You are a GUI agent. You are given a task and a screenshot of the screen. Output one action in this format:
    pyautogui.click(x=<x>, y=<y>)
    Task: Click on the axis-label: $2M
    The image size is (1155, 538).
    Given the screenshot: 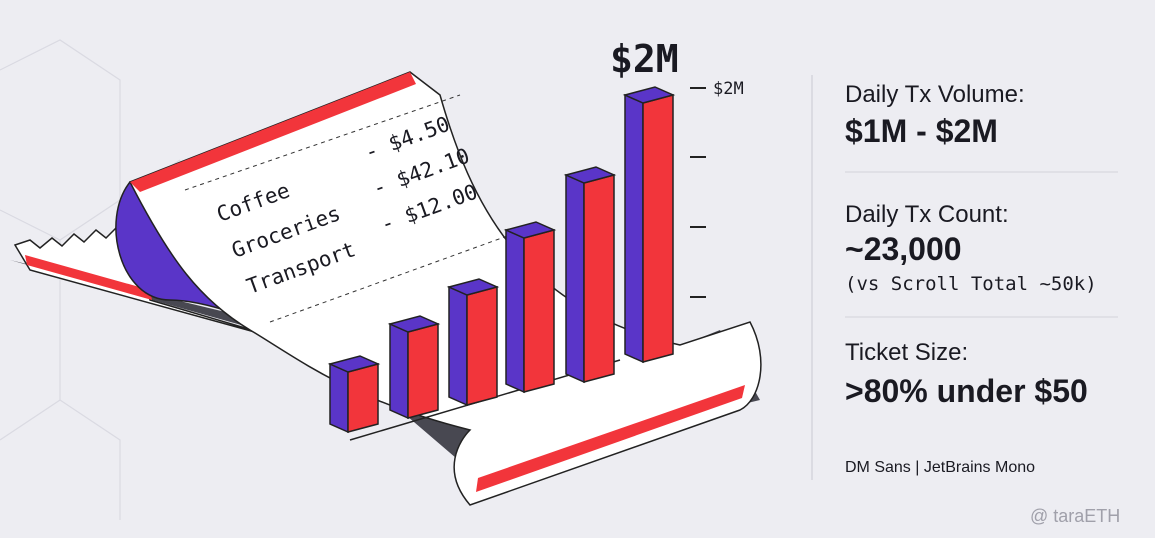 What is the action you would take?
    pyautogui.click(x=728, y=89)
    